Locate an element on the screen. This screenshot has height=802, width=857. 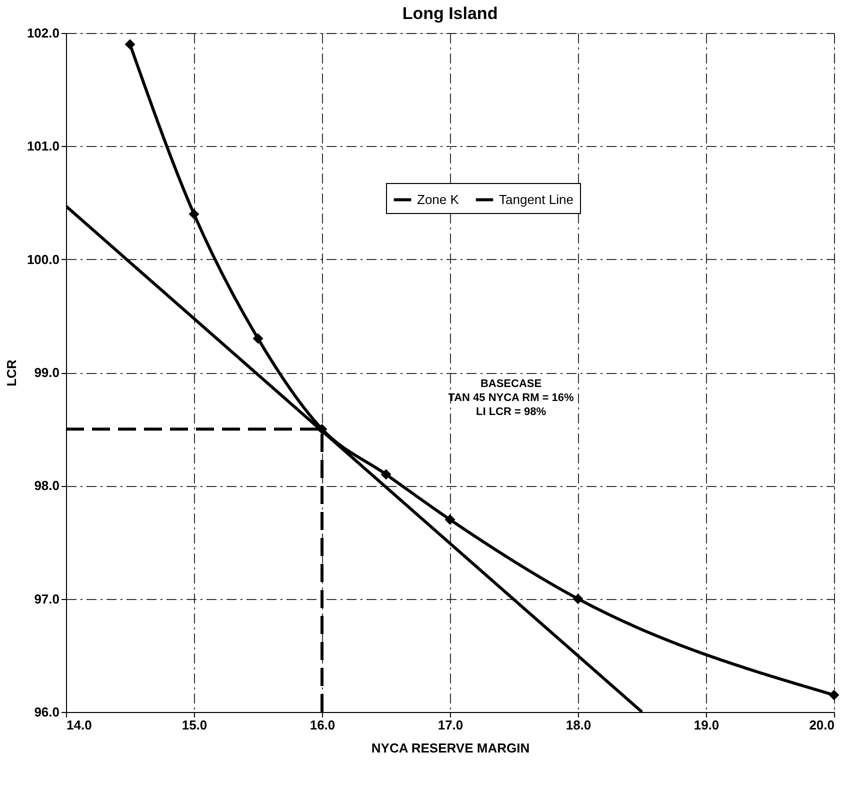
y-tick-label: 97.0 is located at coordinates (47, 598).